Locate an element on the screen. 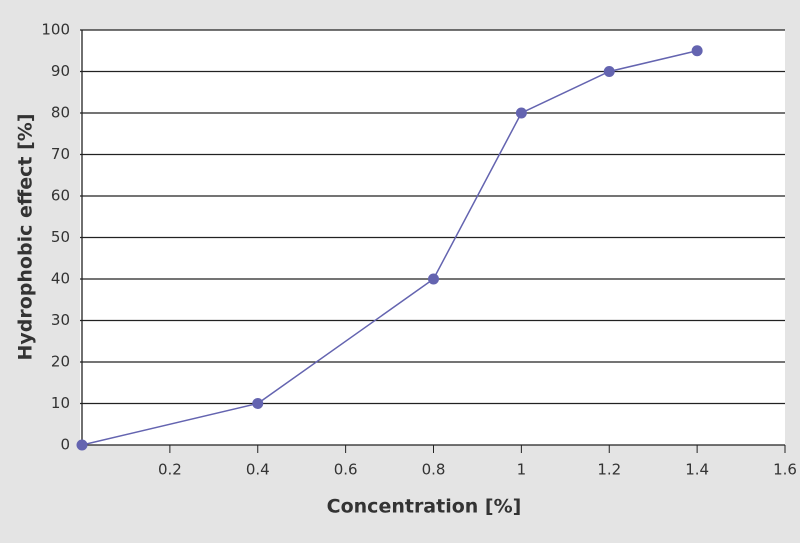 This screenshot has height=543, width=800. y-tick-label: 10 is located at coordinates (60, 403).